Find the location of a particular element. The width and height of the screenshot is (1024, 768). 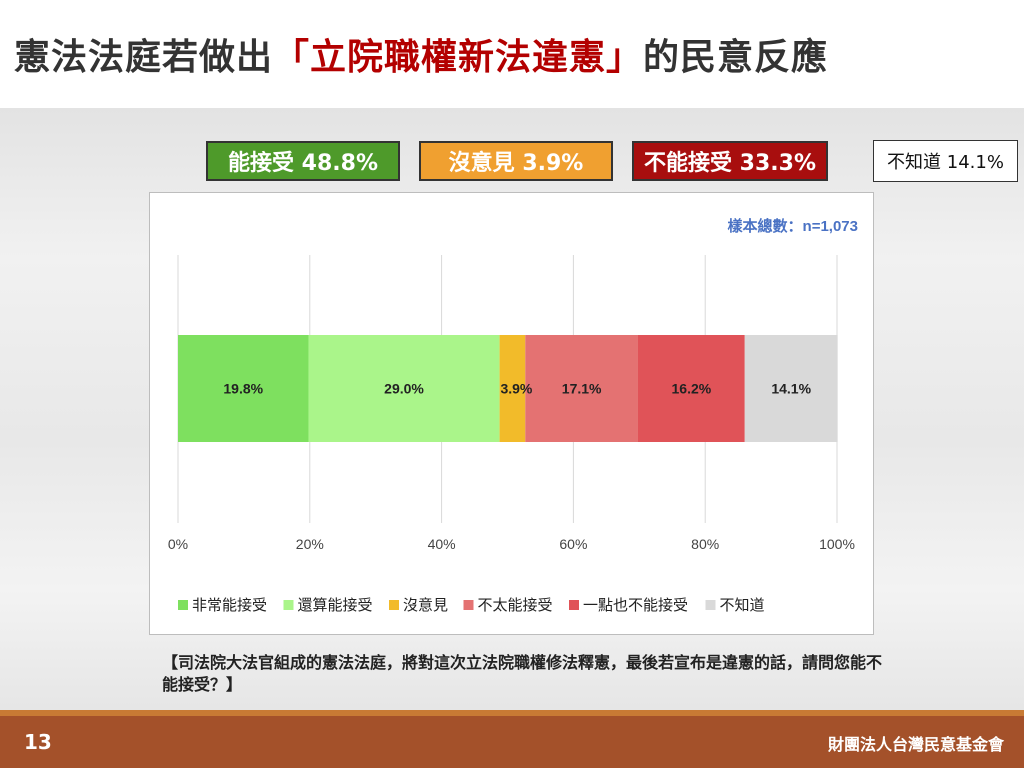

bar-labels: 19.8% 29.0% 3.9% 17.1% 16.2% 14.1% is located at coordinates (517, 389).